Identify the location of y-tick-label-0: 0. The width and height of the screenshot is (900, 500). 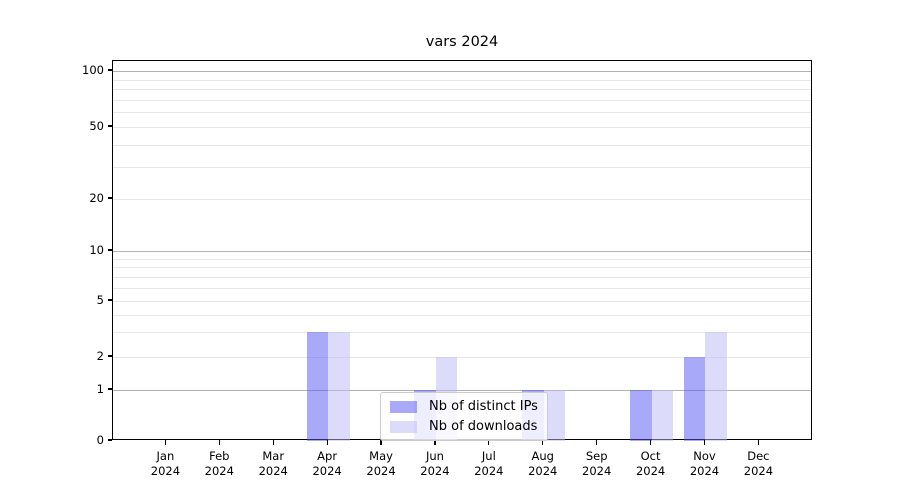
(100, 440).